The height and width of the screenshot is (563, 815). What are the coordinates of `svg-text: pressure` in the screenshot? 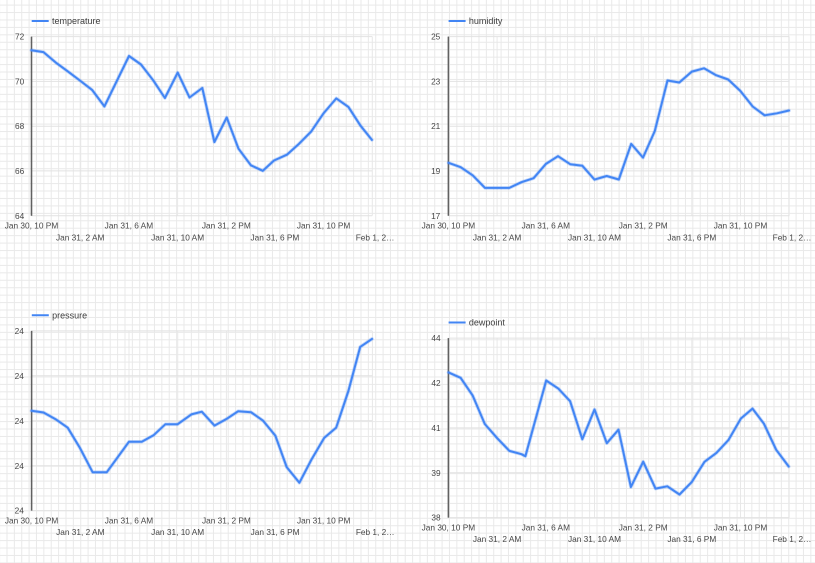 It's located at (69, 315).